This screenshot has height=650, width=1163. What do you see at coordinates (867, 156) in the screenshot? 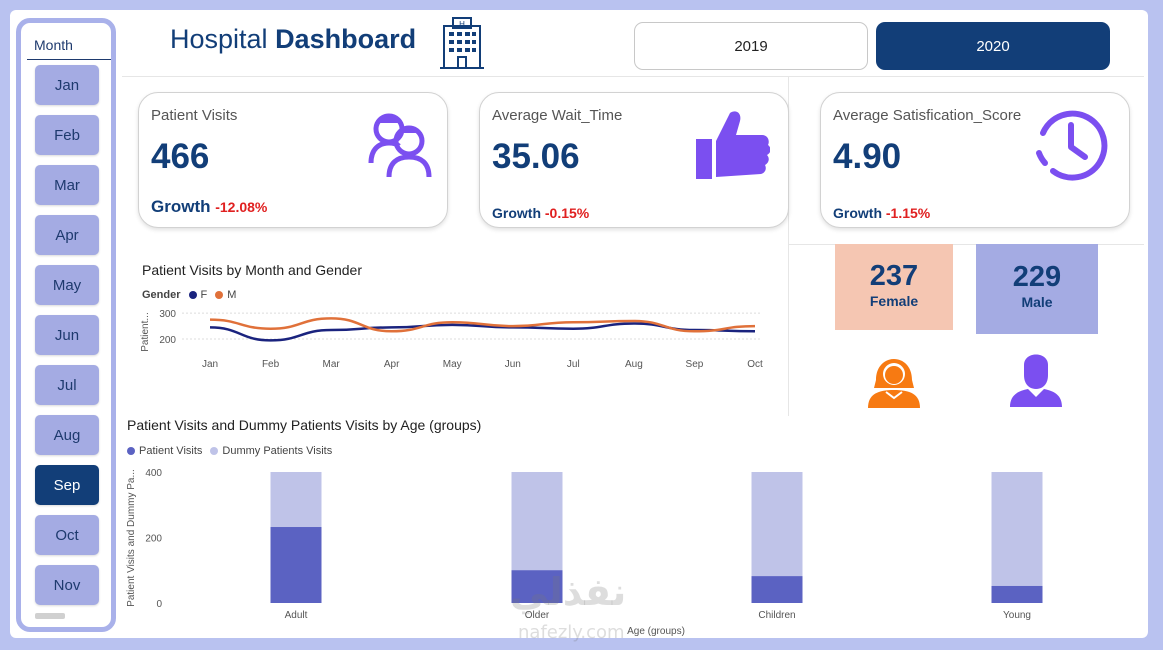
I see `kpi-value: 4.90` at bounding box center [867, 156].